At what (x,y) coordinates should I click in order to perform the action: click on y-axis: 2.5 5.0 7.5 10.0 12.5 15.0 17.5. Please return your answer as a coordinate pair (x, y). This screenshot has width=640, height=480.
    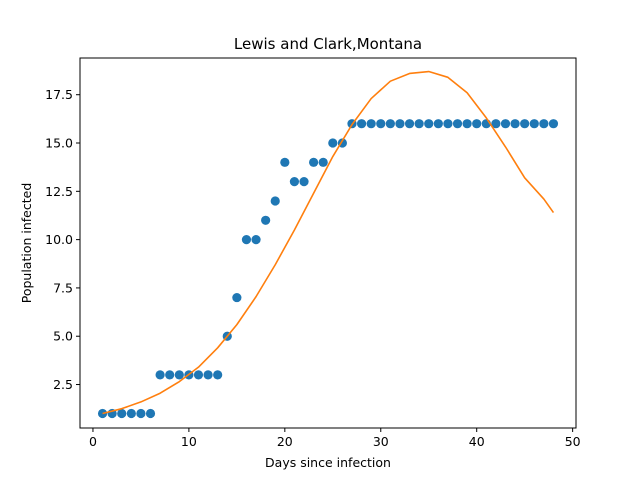
    Looking at the image, I should click on (62, 239).